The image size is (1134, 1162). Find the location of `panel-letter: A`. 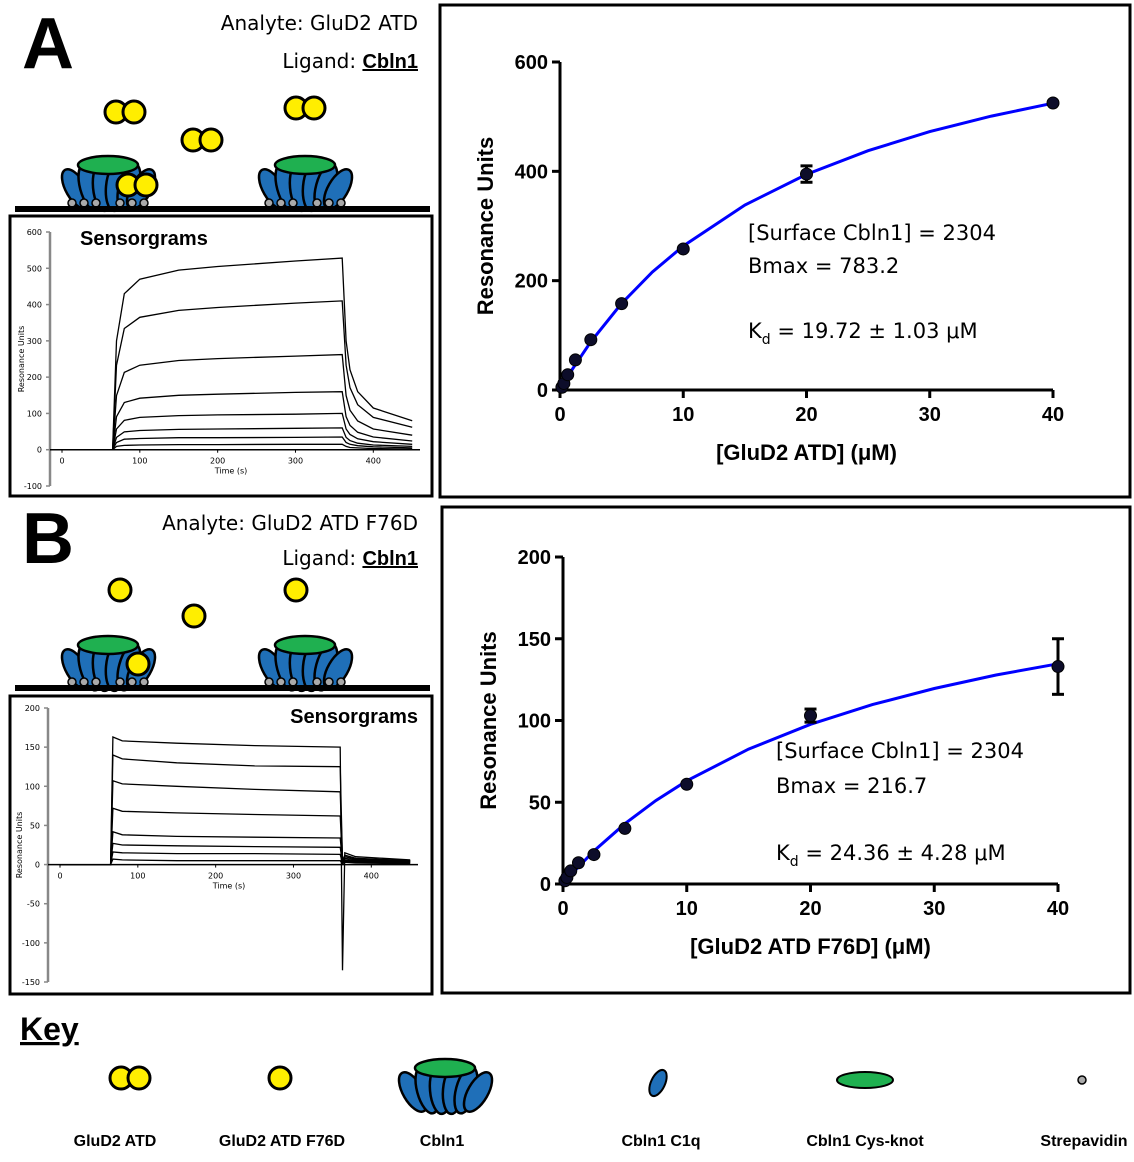

panel-letter: A is located at coordinates (48, 44).